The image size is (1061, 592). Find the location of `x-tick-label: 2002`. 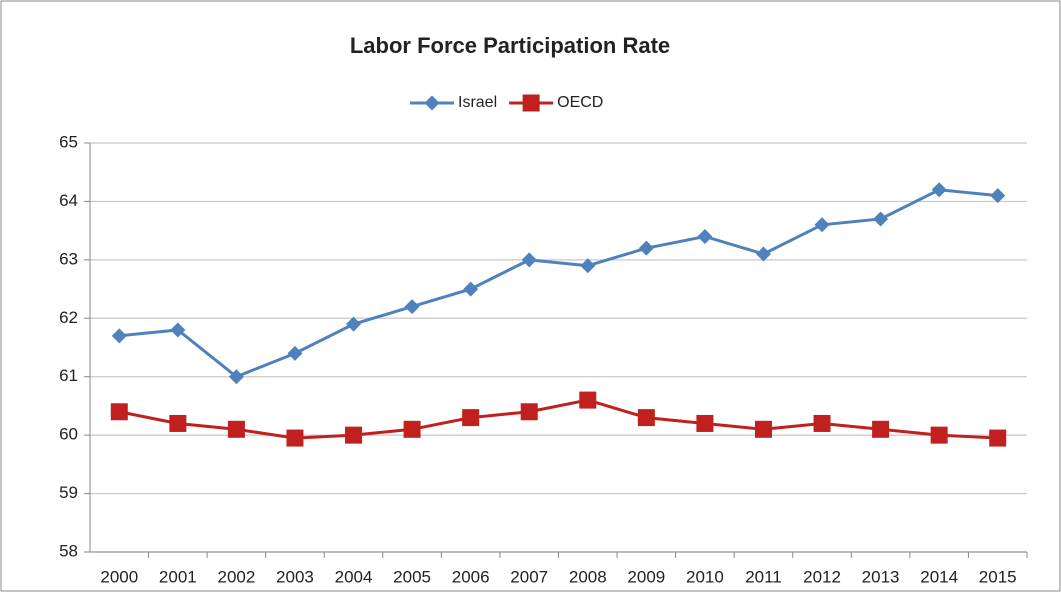

x-tick-label: 2002 is located at coordinates (236, 576).